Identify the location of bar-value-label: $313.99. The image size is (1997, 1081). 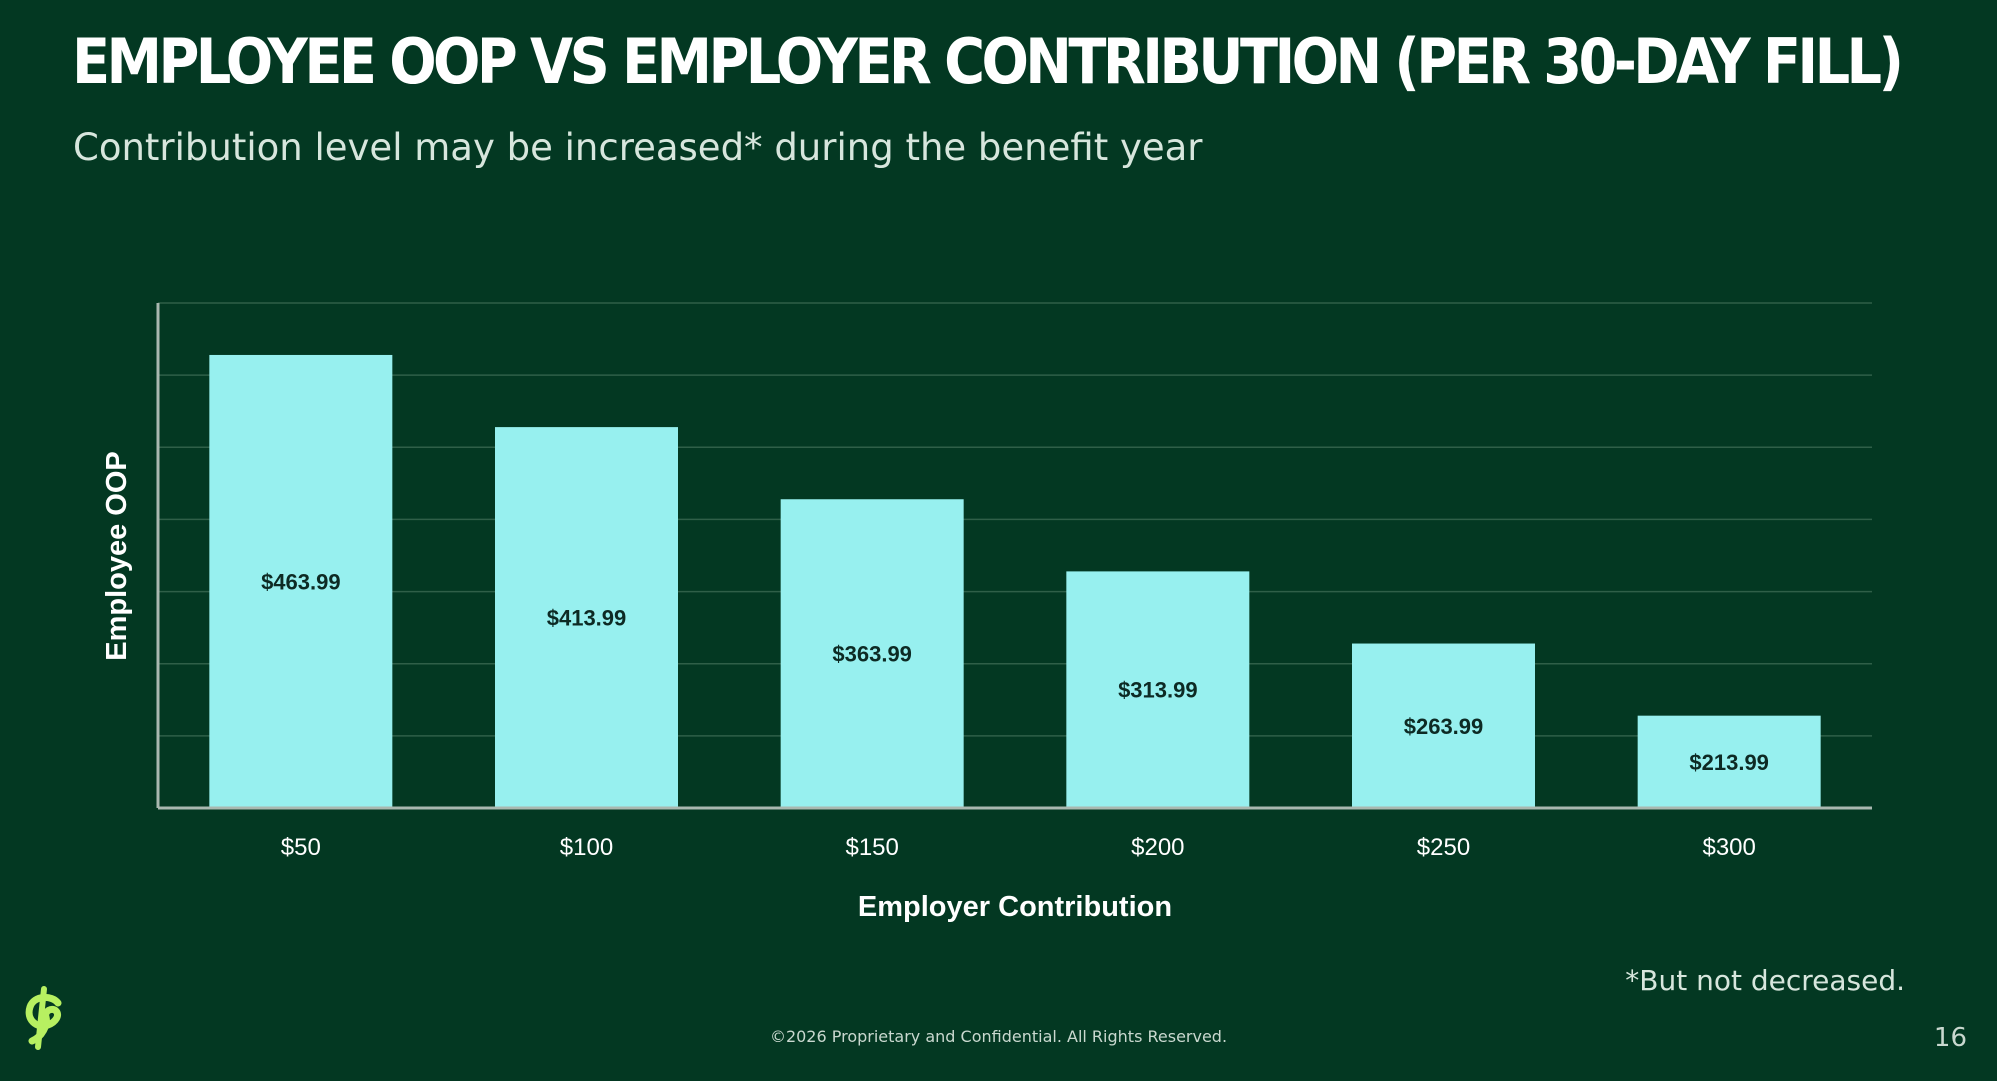
(1158, 690).